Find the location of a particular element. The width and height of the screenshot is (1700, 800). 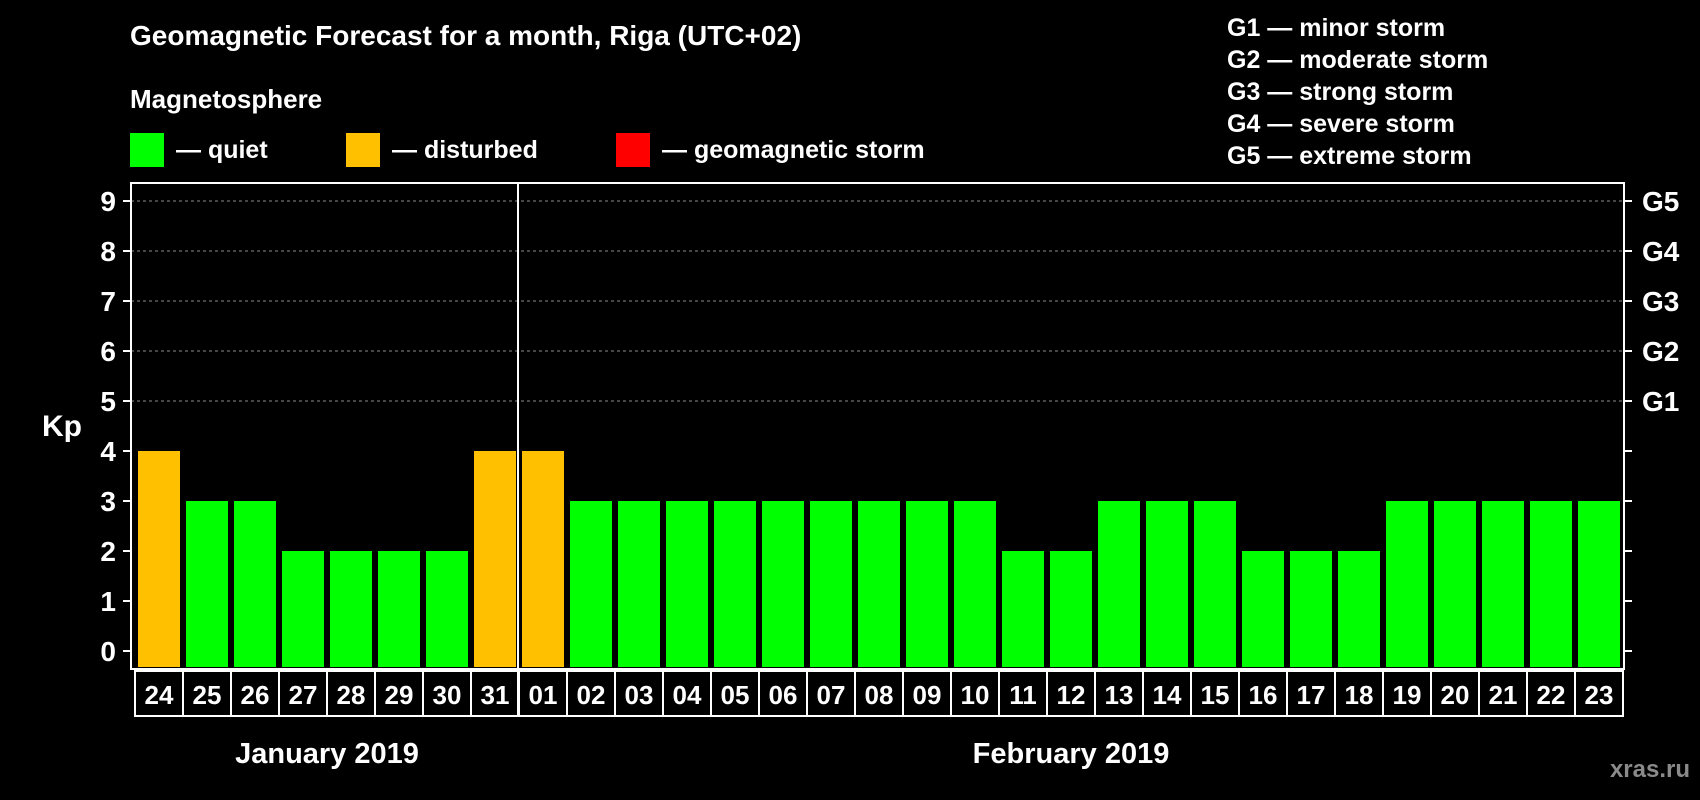

x-tick-label-08: 08 is located at coordinates (879, 695).